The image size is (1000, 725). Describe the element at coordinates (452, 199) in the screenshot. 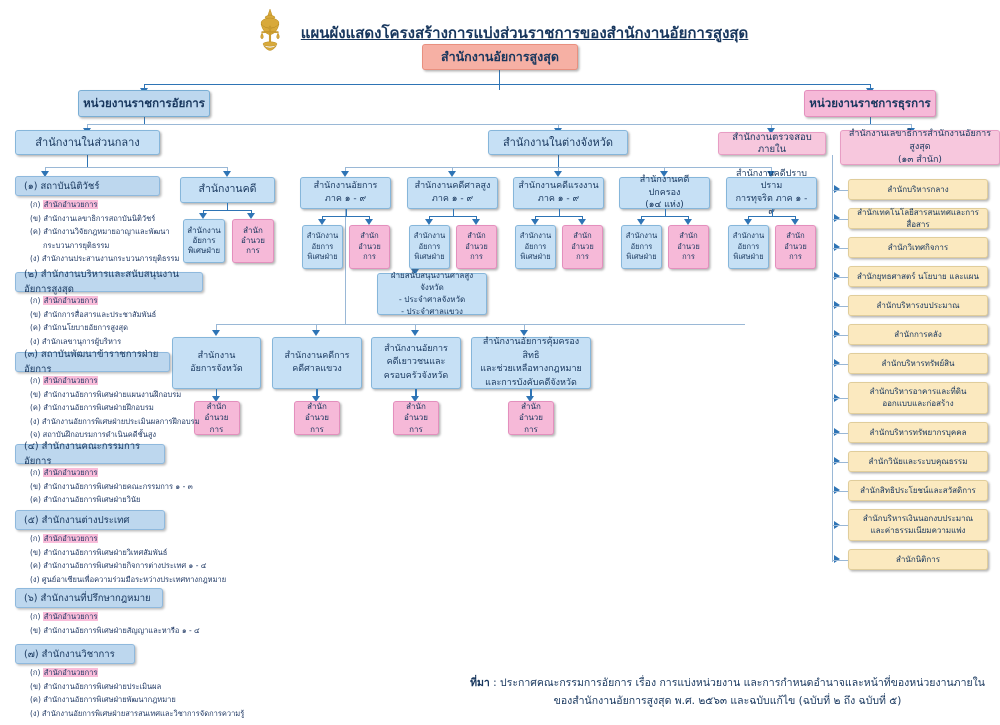

I see `region-supreme-court-case-line2: ภาค ๑ - ๙` at that location.